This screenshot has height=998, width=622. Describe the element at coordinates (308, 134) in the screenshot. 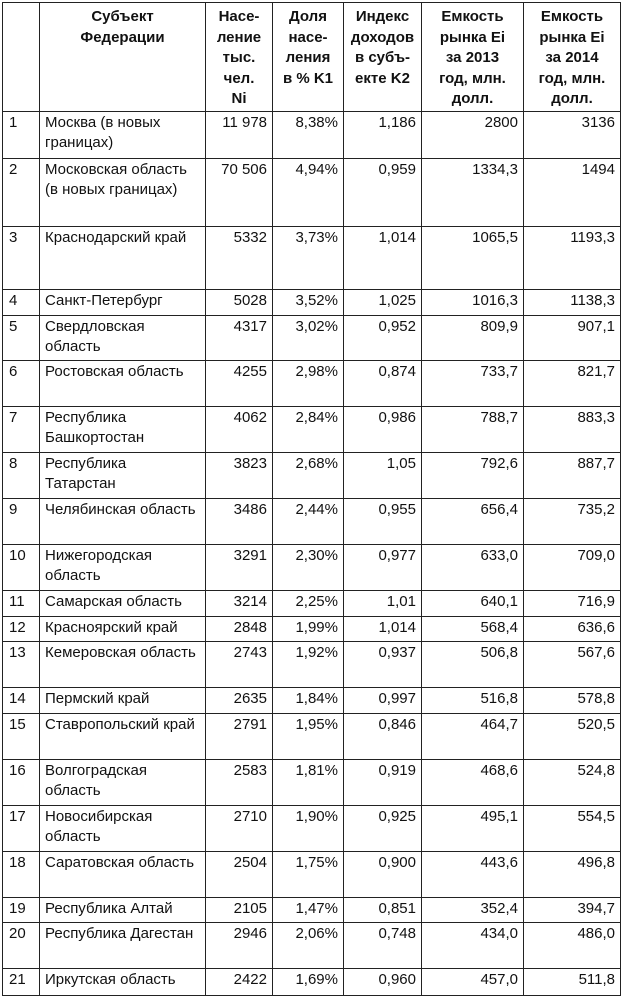

I see `value-cell: 8,38%` at that location.